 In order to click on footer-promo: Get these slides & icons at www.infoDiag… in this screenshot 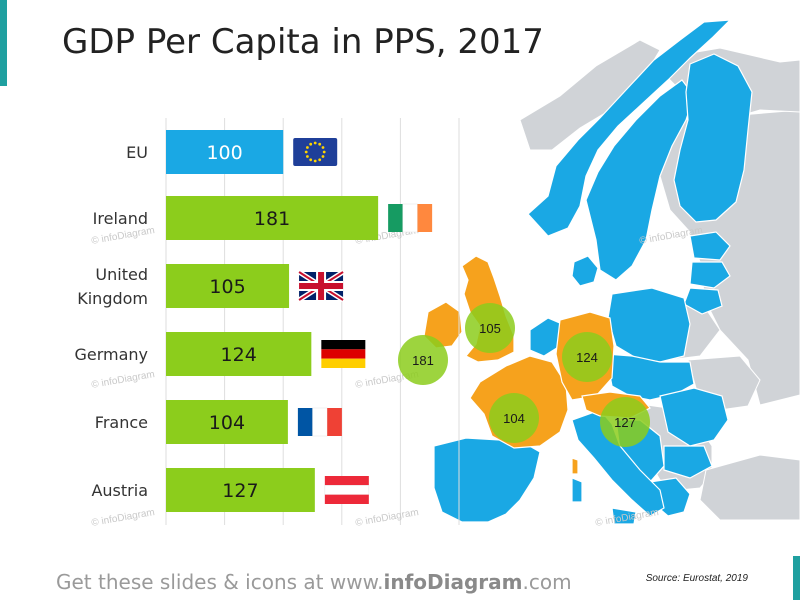, I will do `click(314, 582)`.